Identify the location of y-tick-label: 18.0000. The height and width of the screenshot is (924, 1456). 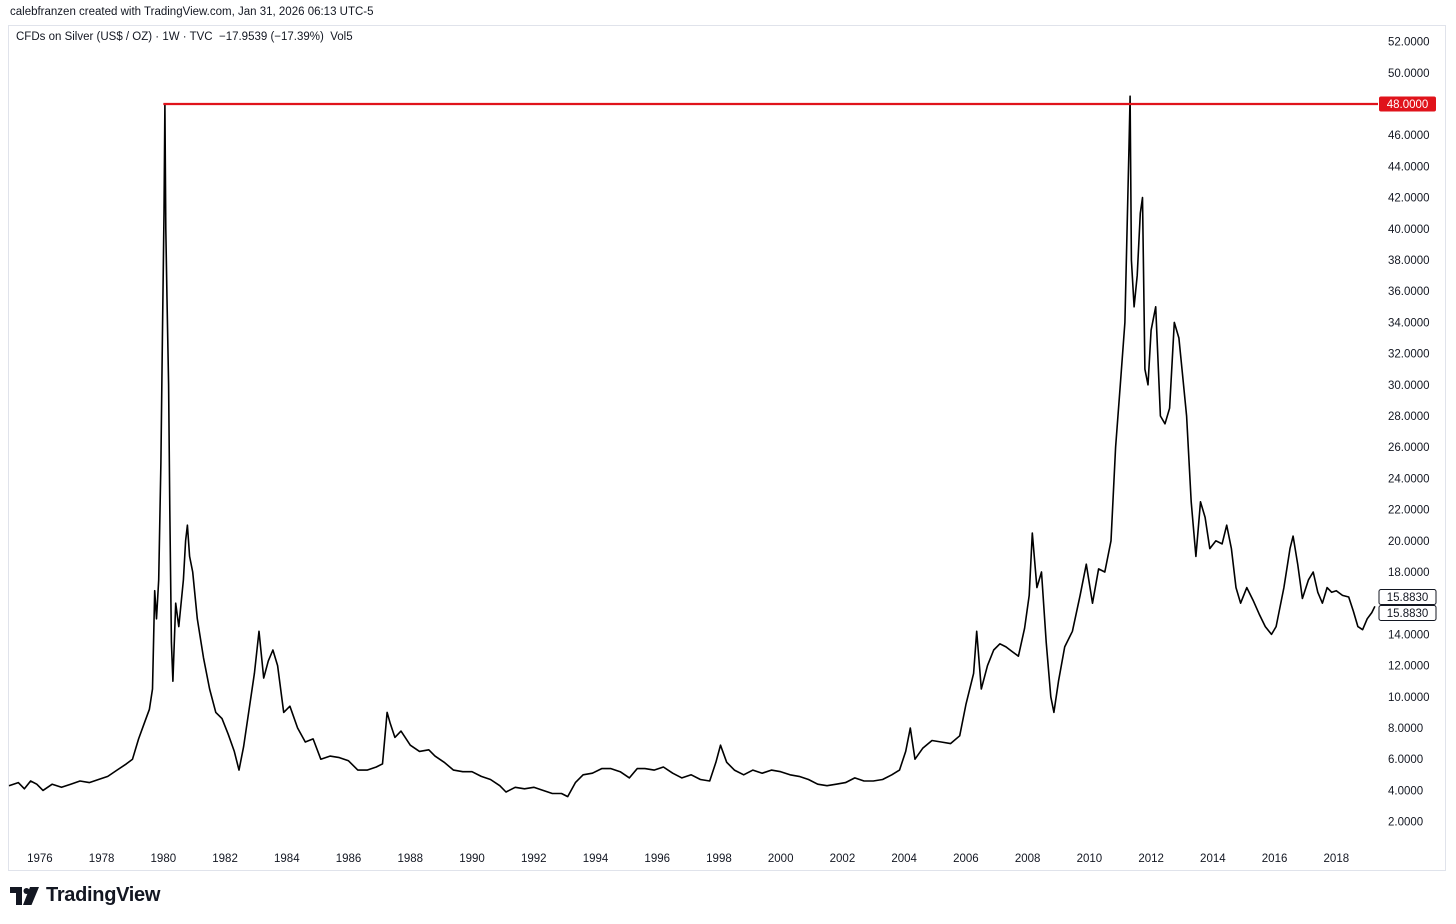
(1409, 573).